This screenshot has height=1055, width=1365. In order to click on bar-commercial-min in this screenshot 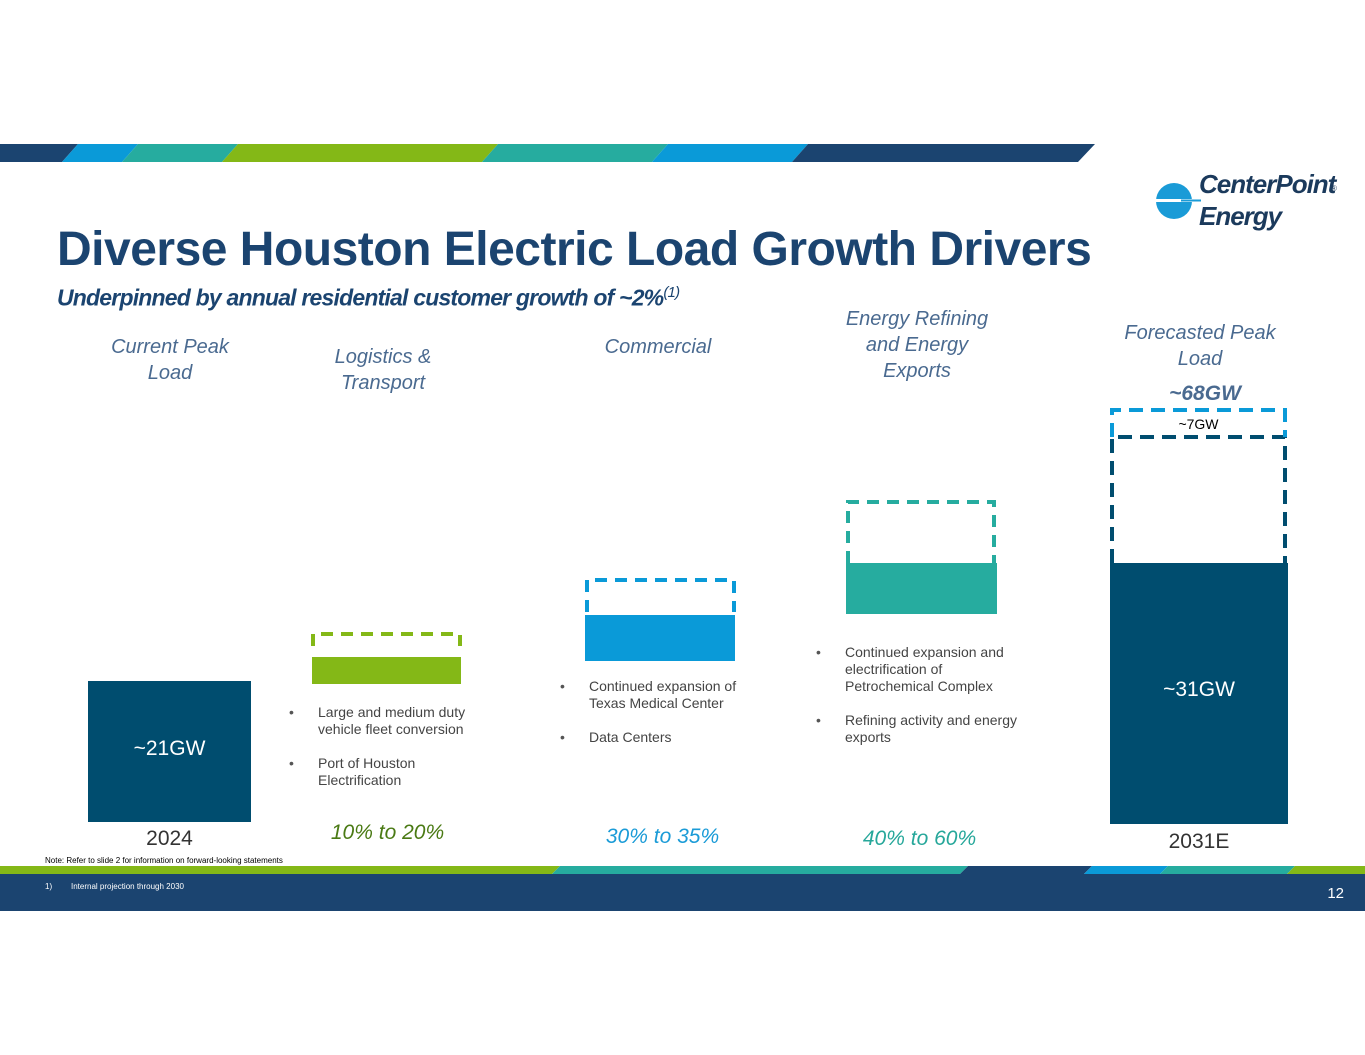, I will do `click(660, 638)`.